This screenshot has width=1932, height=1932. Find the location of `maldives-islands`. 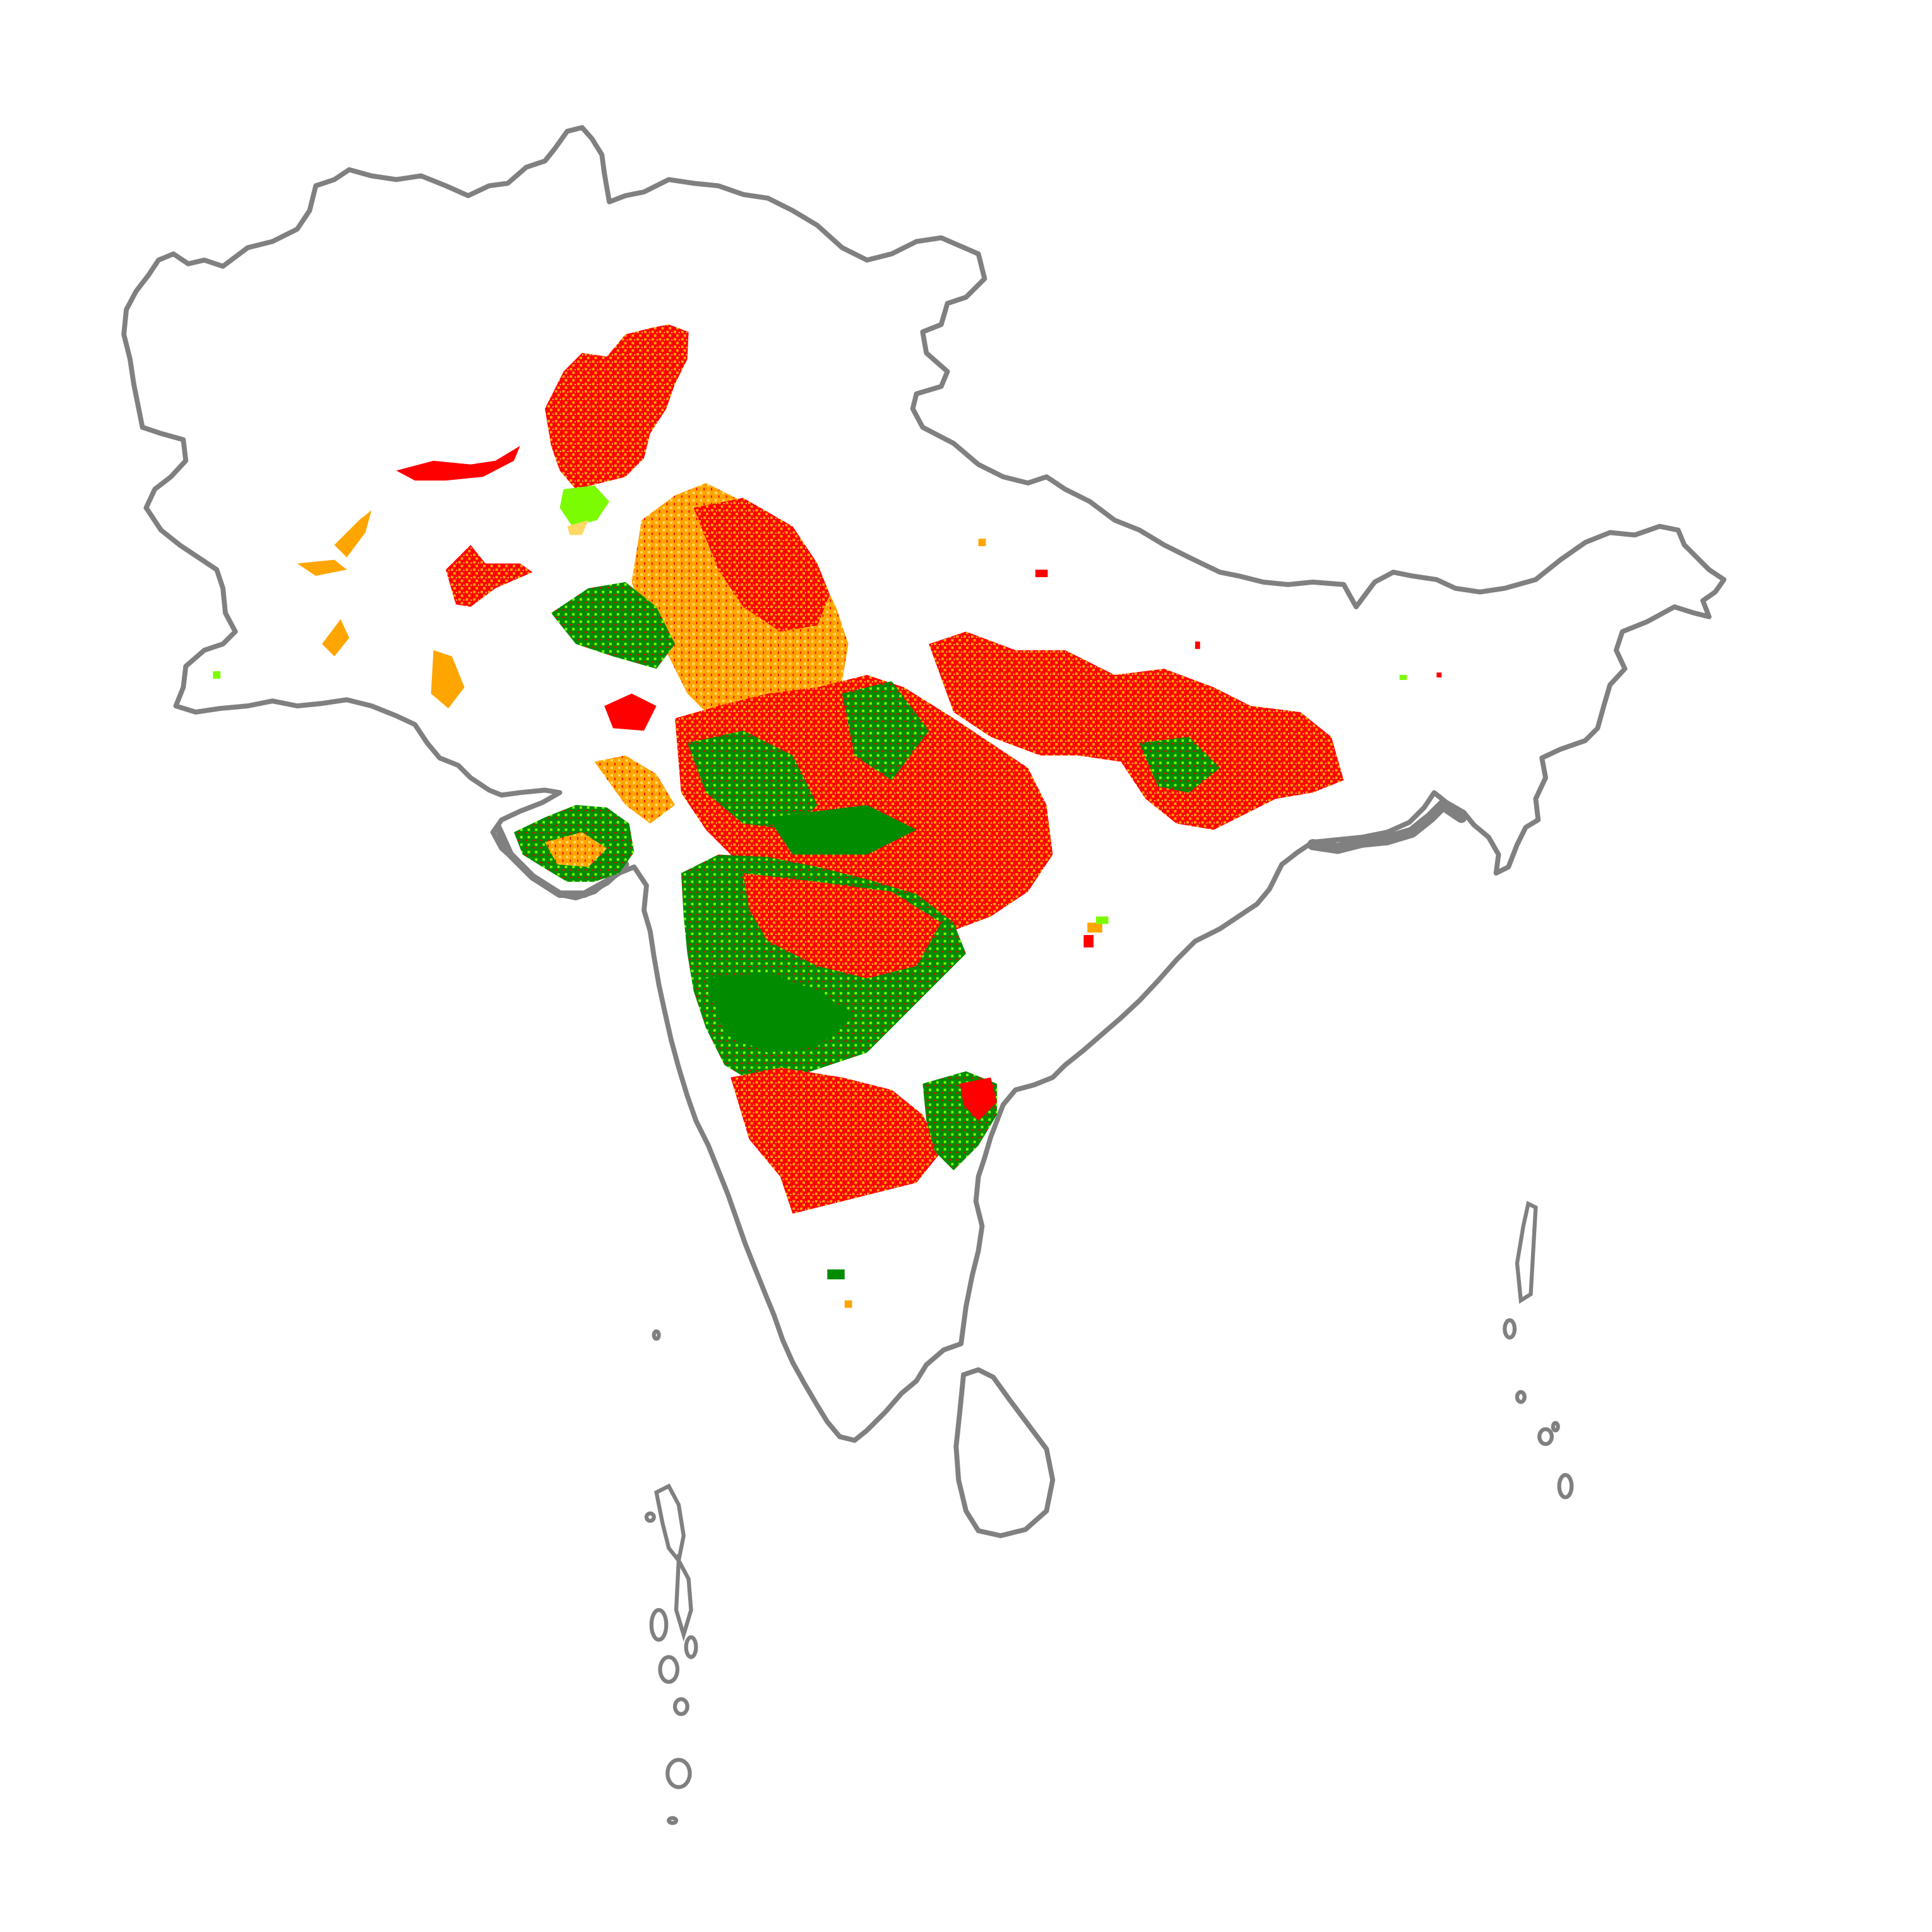

maldives-islands is located at coordinates (671, 1577).